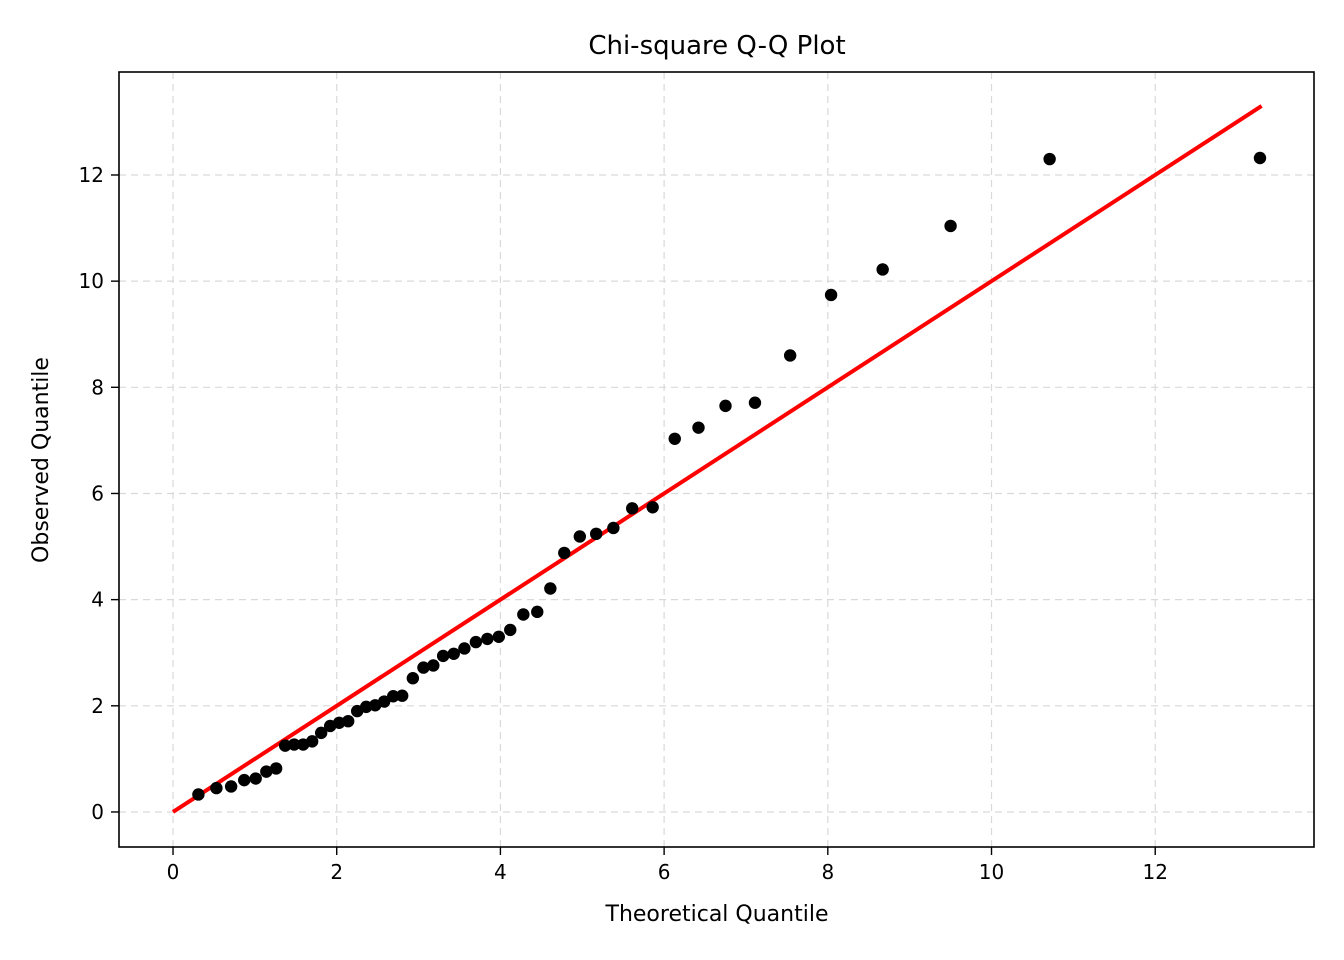 The width and height of the screenshot is (1344, 960). I want to click on y-tick-label: 0, so click(97, 812).